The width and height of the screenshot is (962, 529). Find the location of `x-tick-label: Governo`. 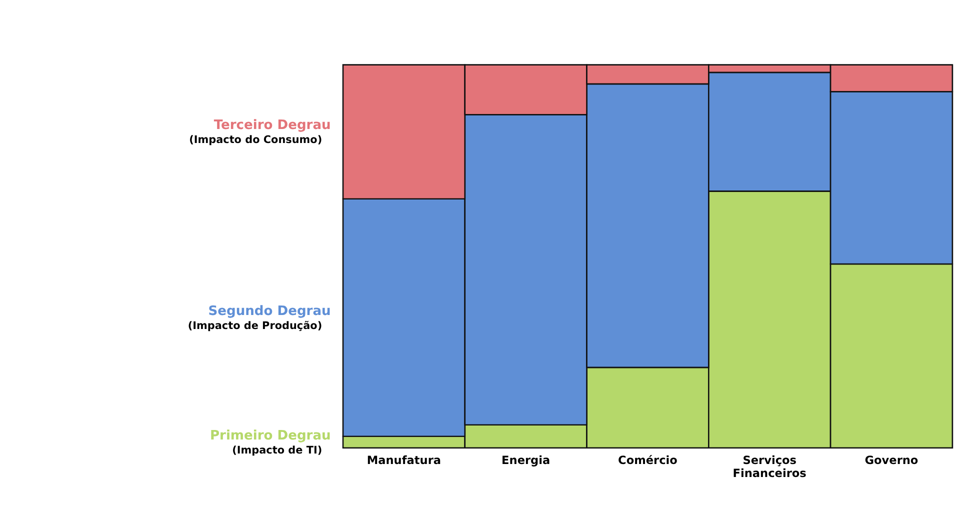

x-tick-label: Governo is located at coordinates (891, 460).